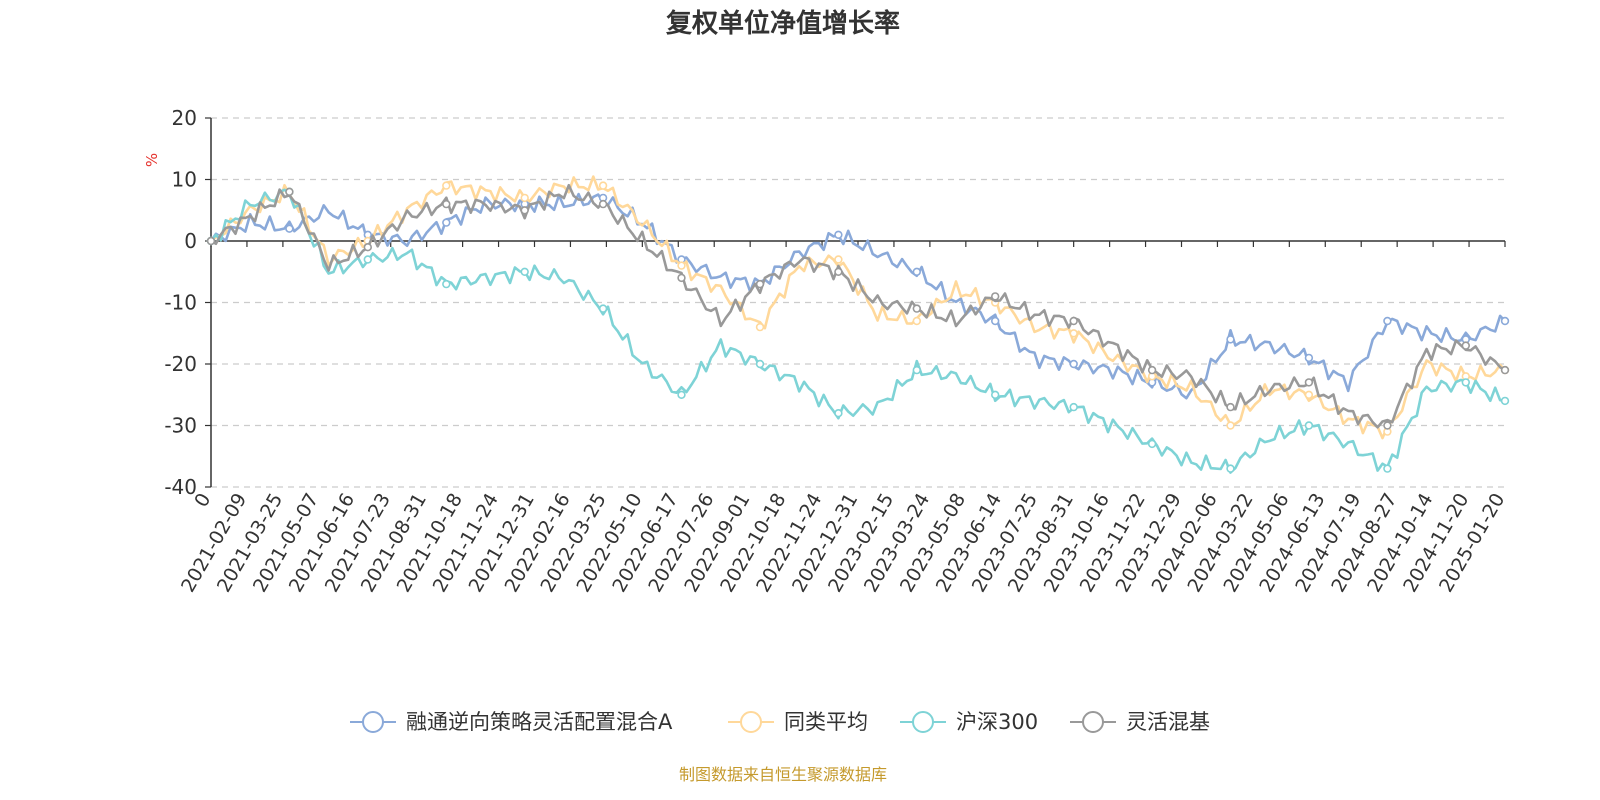 This screenshot has width=1600, height=800. Describe the element at coordinates (997, 722) in the screenshot. I see `legend-label: 沪深300` at that location.